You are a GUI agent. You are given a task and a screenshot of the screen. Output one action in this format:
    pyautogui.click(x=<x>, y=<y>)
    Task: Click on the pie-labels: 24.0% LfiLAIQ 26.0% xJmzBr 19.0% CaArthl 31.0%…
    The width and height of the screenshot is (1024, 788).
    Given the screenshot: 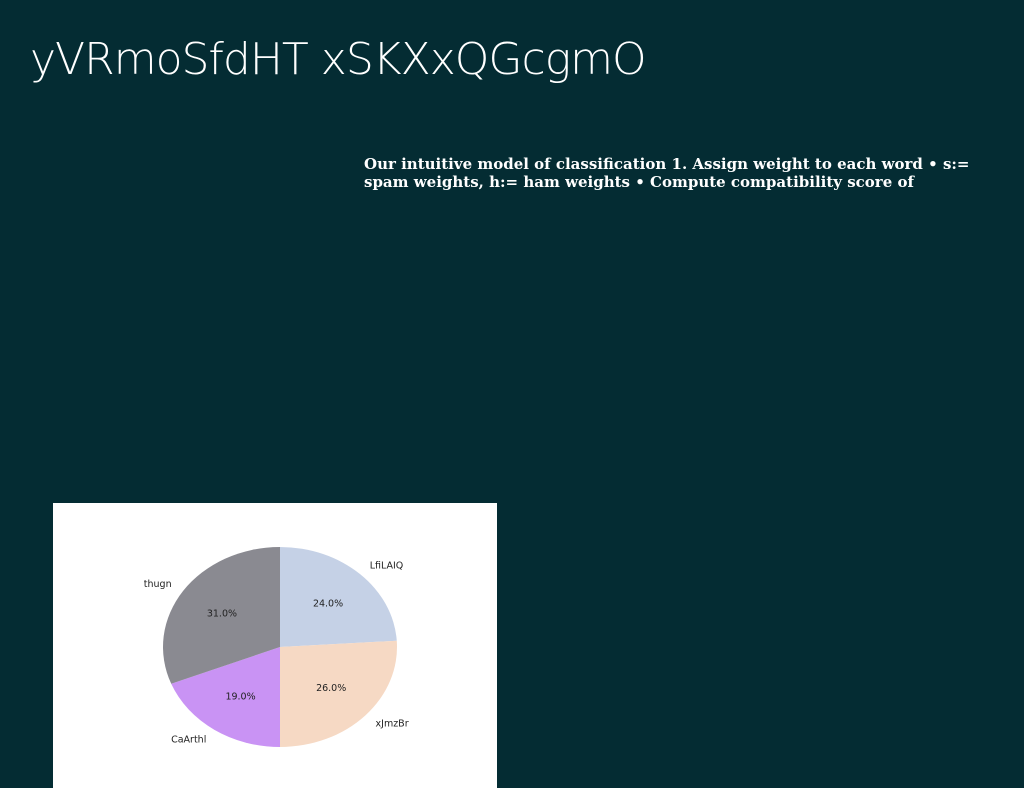 What is the action you would take?
    pyautogui.click(x=276, y=652)
    